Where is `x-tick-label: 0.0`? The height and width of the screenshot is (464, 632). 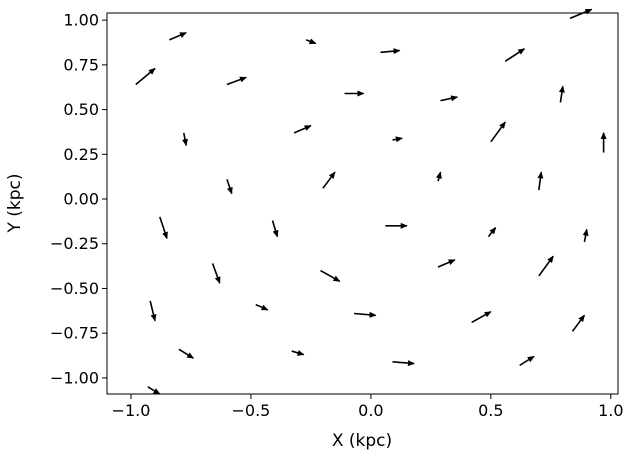 x-tick-label: 0.0 is located at coordinates (370, 410).